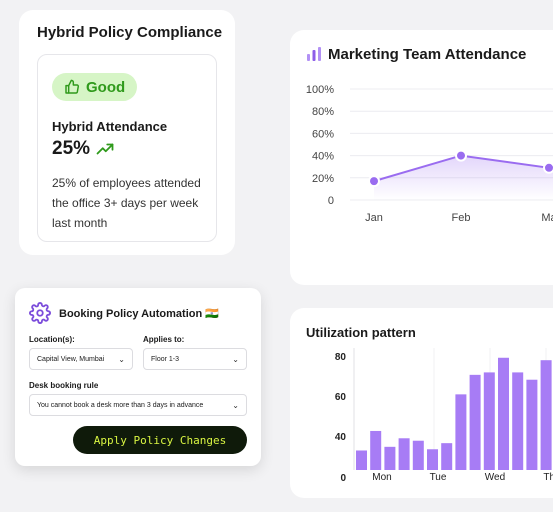  What do you see at coordinates (341, 397) in the screenshot?
I see `y-tick-label: 60` at bounding box center [341, 397].